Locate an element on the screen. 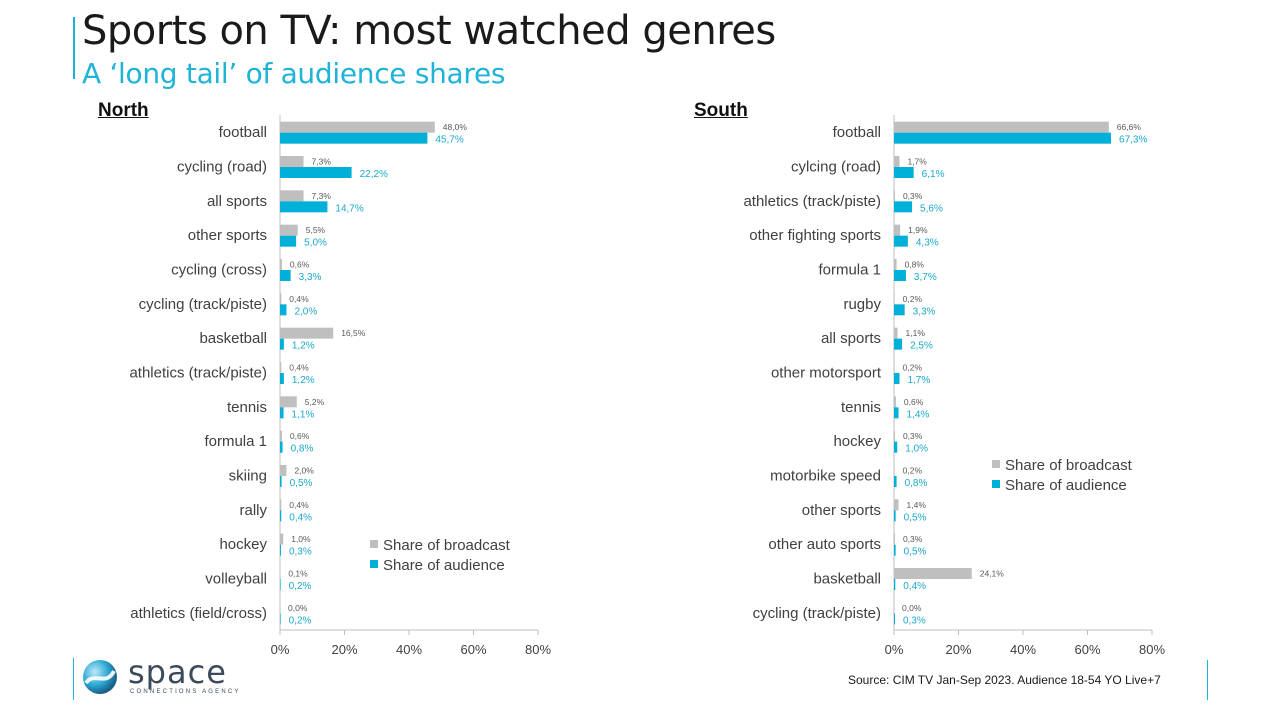 Image resolution: width=1280 pixels, height=720 pixels. south-legend-label-broadcast: Share of broadcast is located at coordinates (1069, 465).